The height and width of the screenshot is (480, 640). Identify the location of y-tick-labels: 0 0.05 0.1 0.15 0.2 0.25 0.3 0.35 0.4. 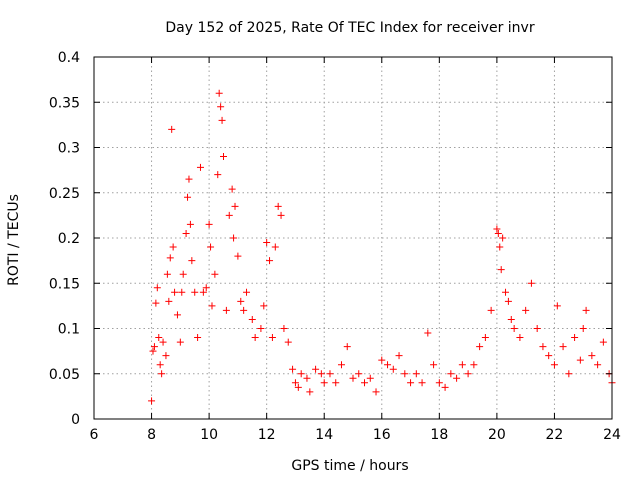
(64, 239).